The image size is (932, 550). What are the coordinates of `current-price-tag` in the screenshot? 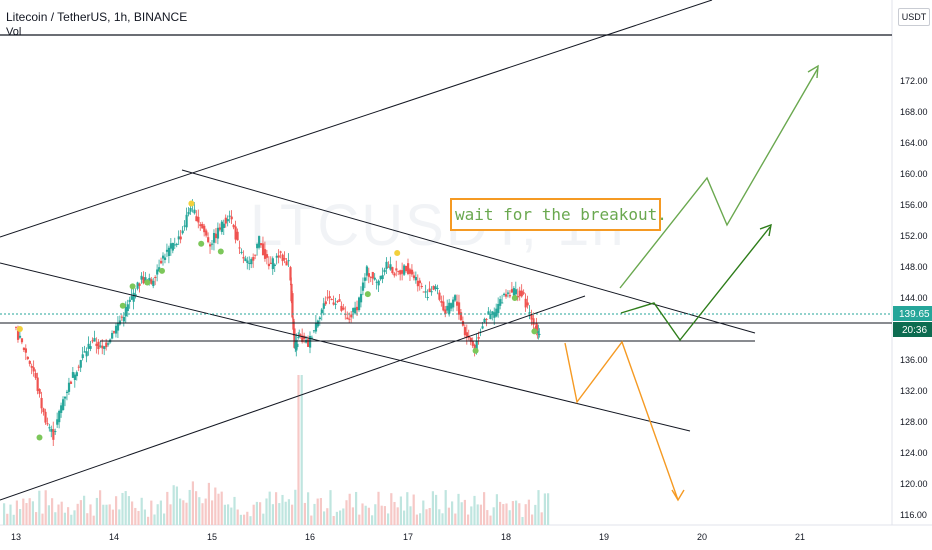 It's located at (912, 313).